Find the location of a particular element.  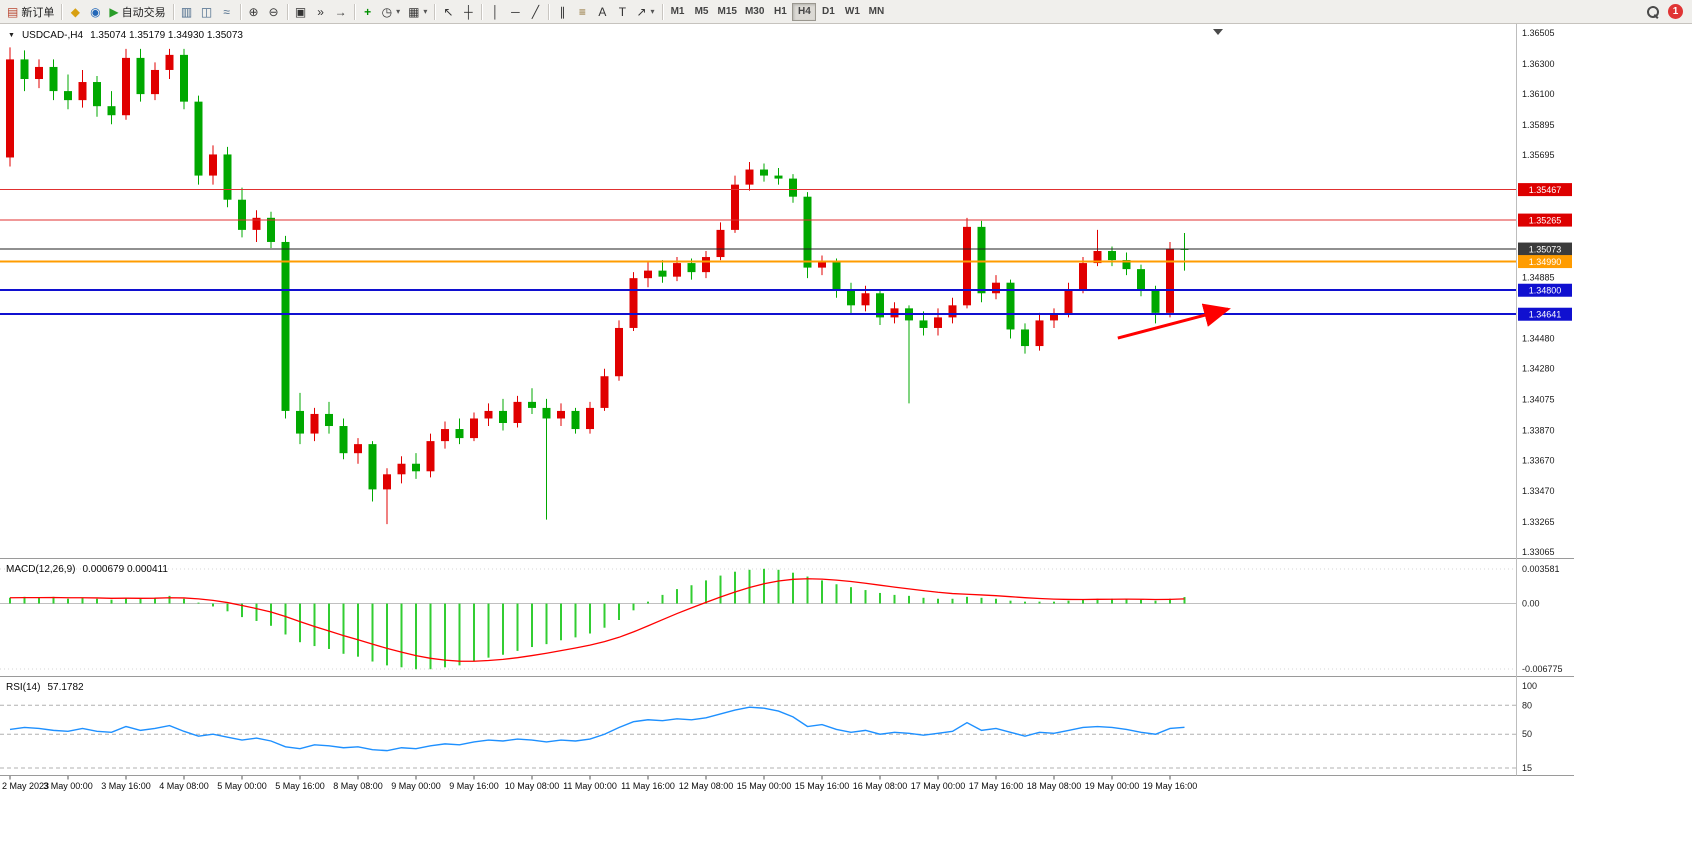

crosshair-button: ┼ is located at coordinates (468, 12).